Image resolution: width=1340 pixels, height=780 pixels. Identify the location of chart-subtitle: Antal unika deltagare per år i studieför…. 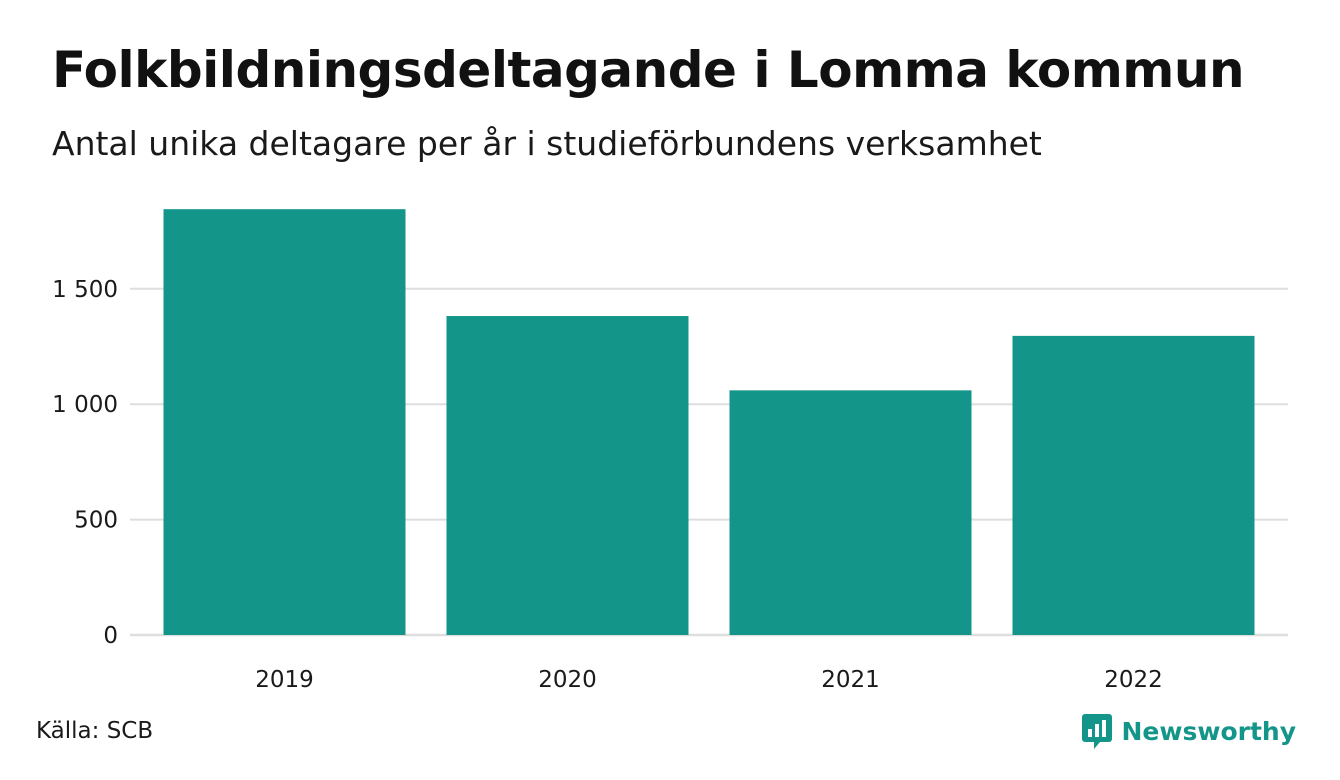
(547, 143).